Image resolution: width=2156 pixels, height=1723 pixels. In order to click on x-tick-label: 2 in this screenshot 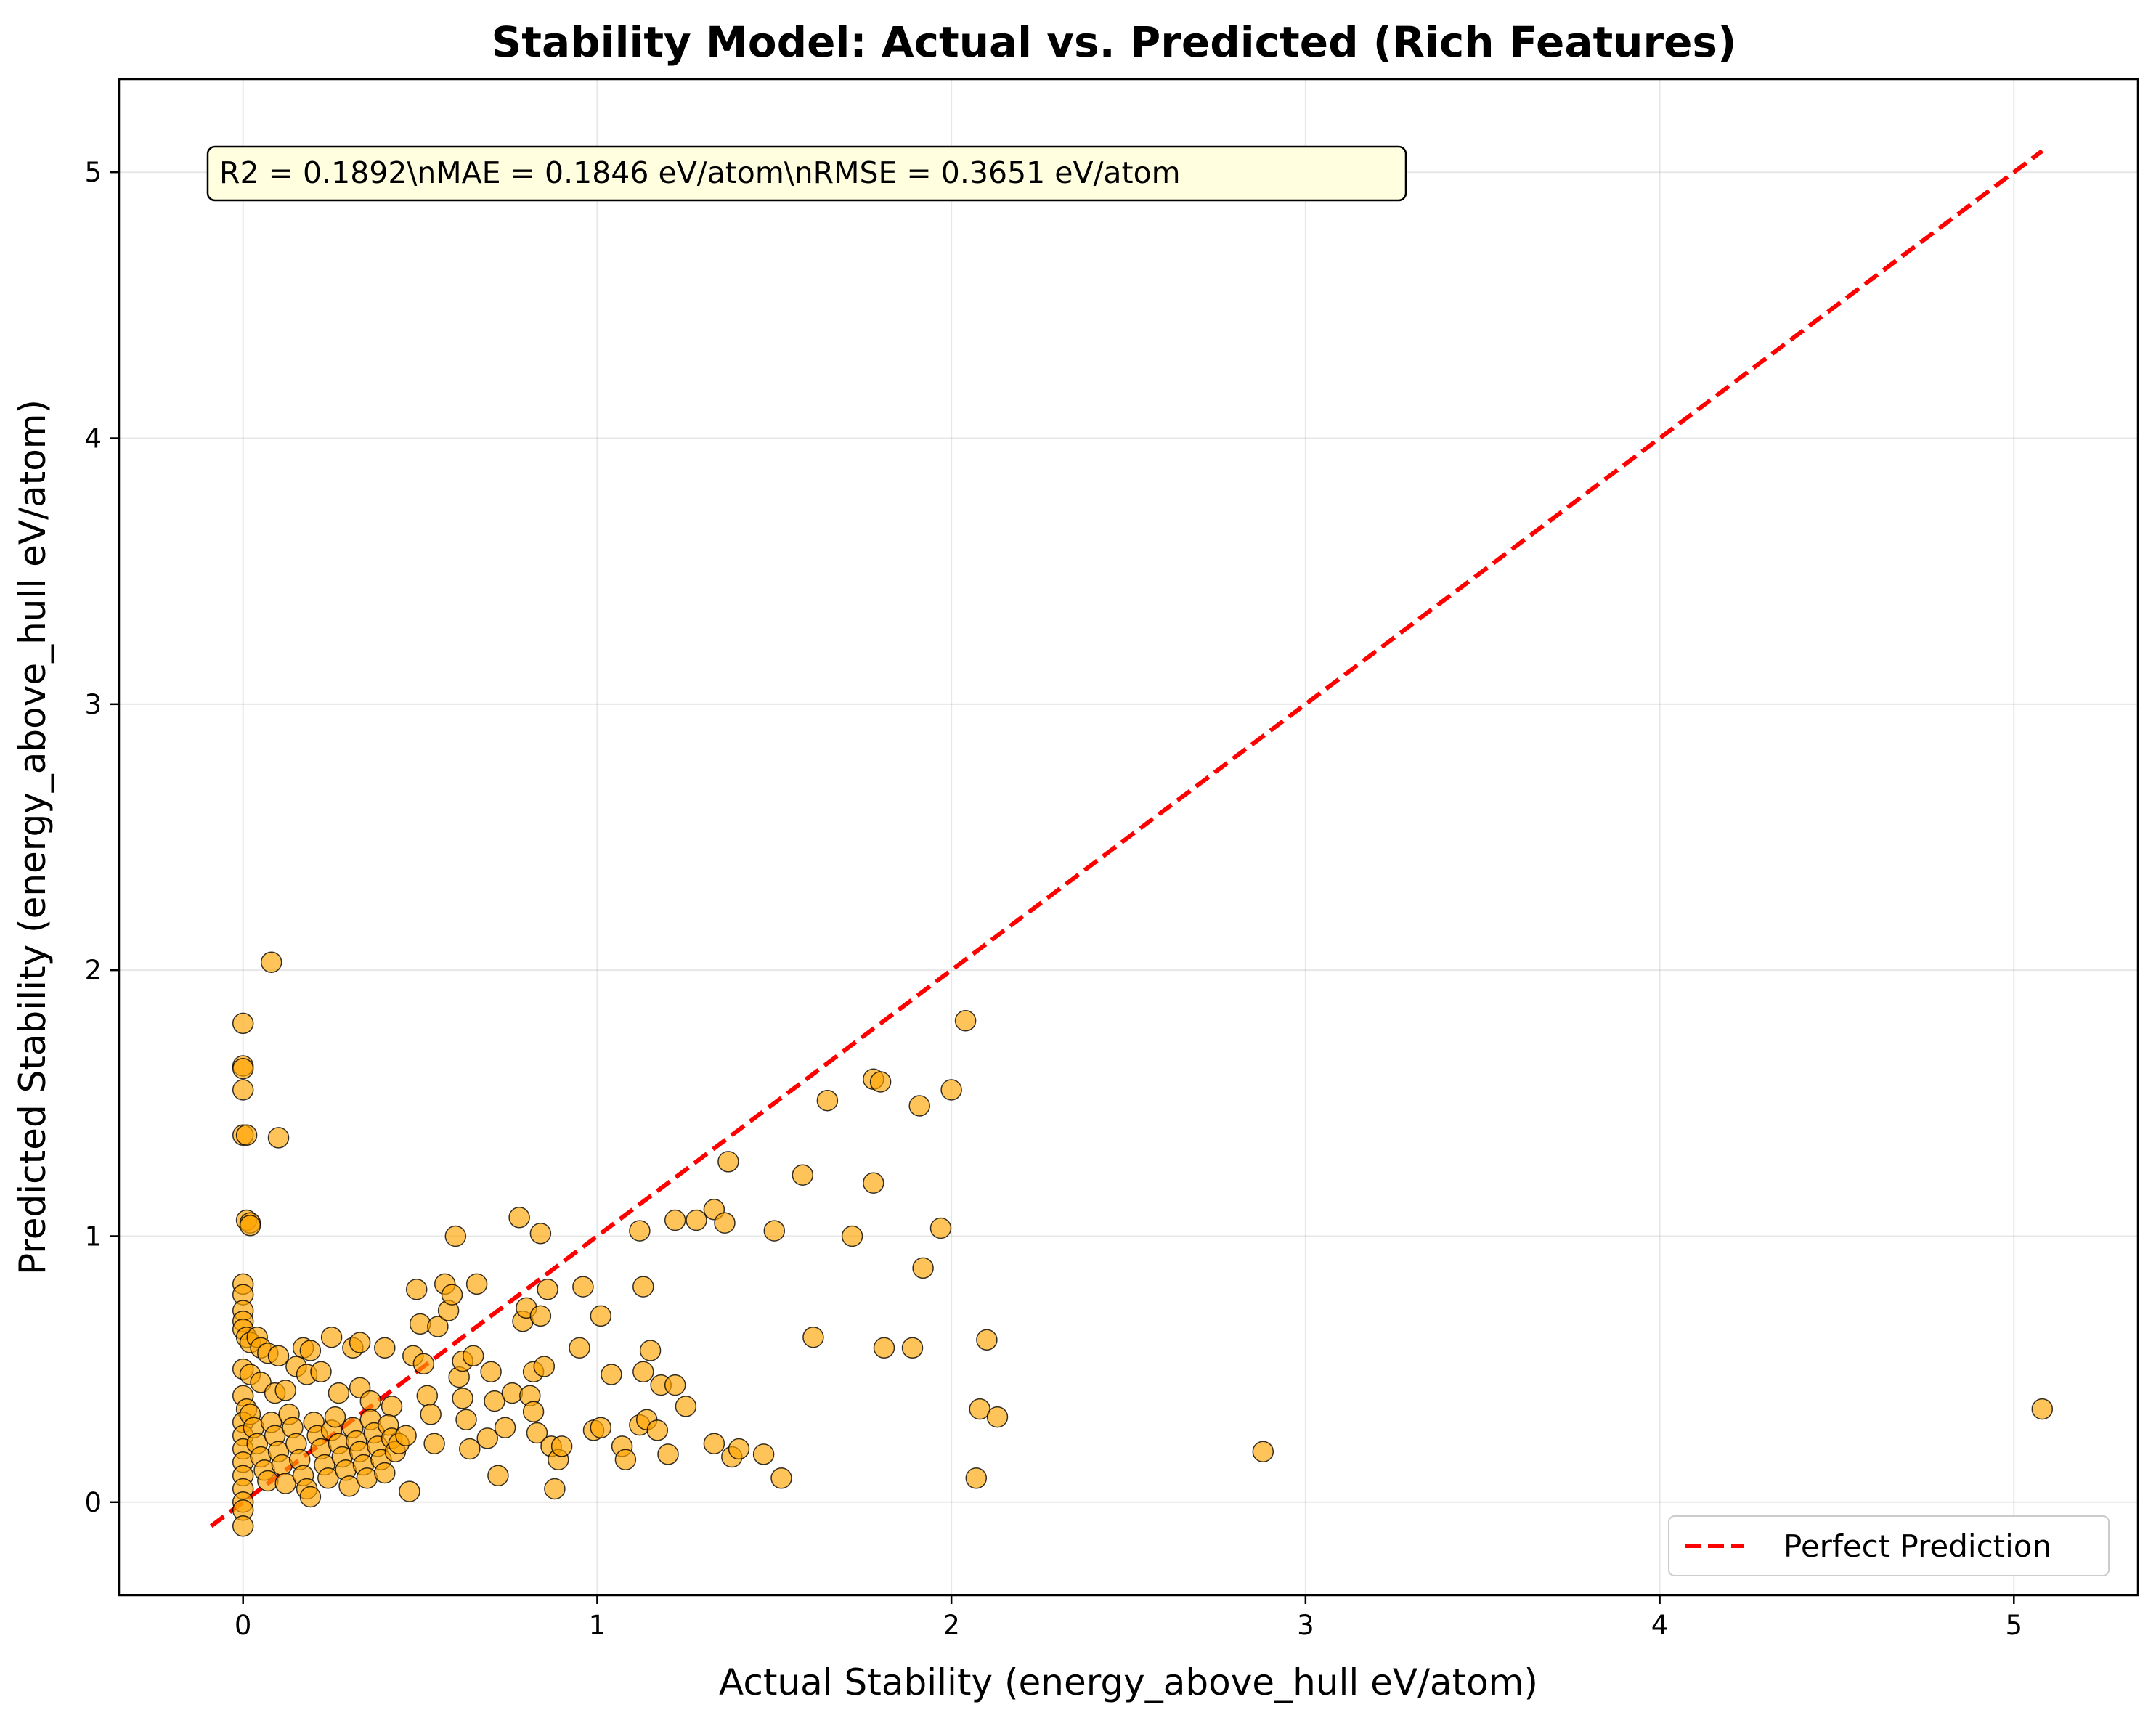, I will do `click(951, 1625)`.